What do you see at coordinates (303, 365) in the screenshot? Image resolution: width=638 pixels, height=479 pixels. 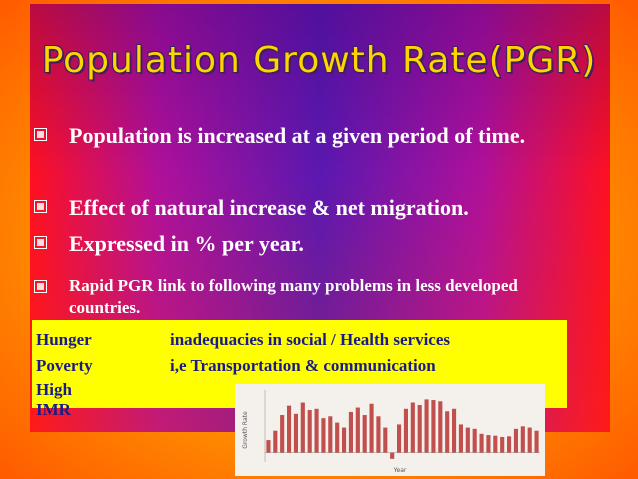 I see `problem: i,e Transportation & communication` at bounding box center [303, 365].